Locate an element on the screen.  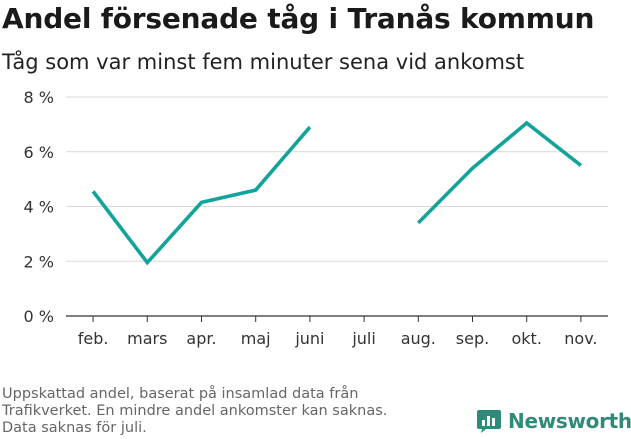
x-tick-label: feb. is located at coordinates (93, 338).